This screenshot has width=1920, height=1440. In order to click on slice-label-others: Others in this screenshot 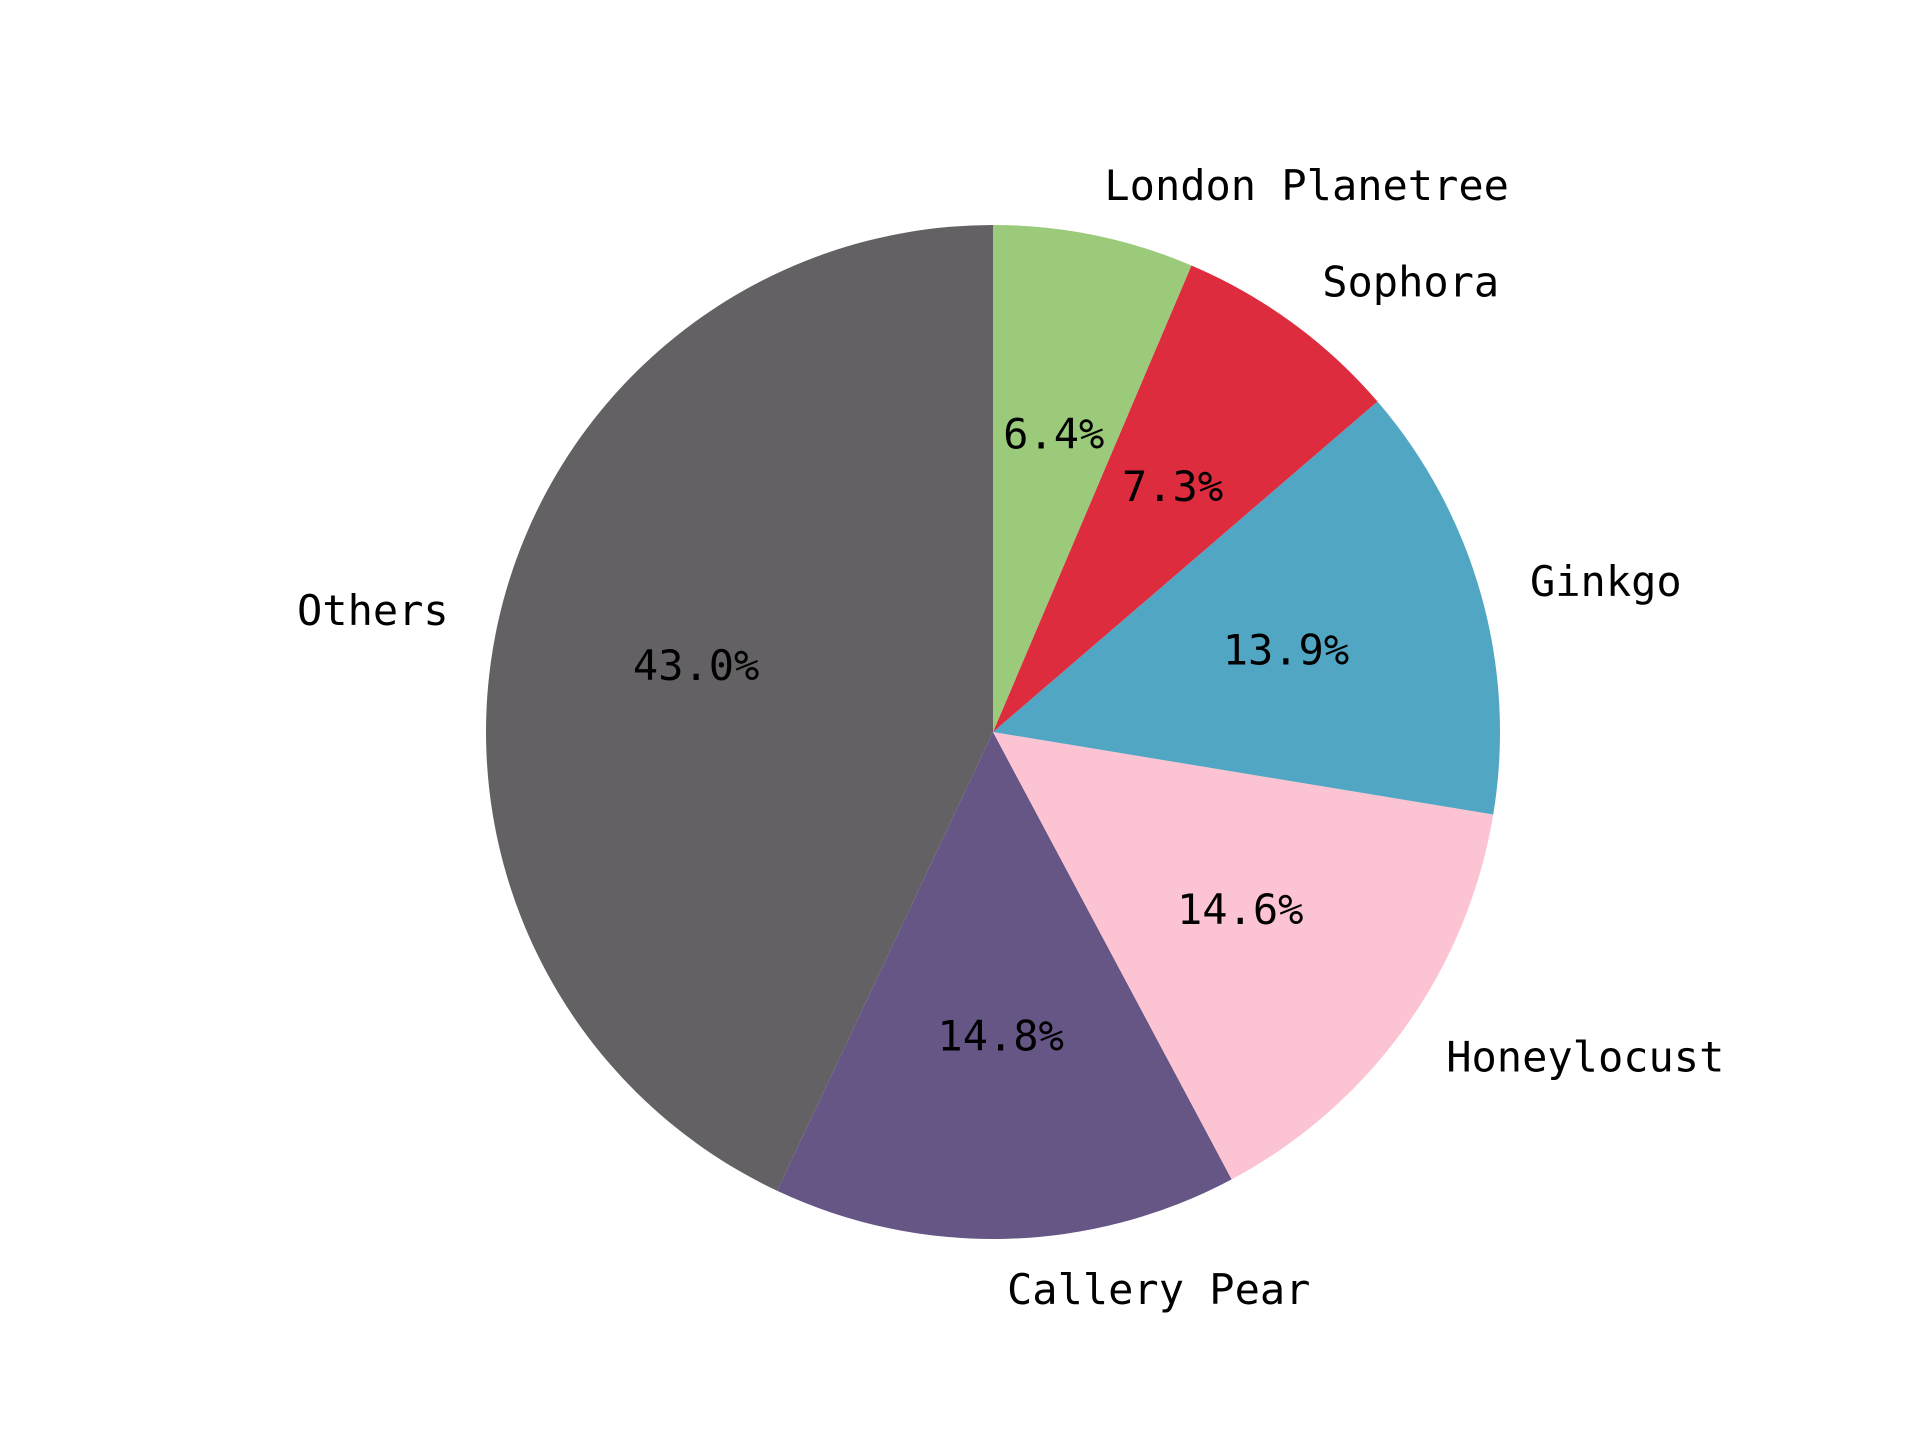, I will do `click(373, 610)`.